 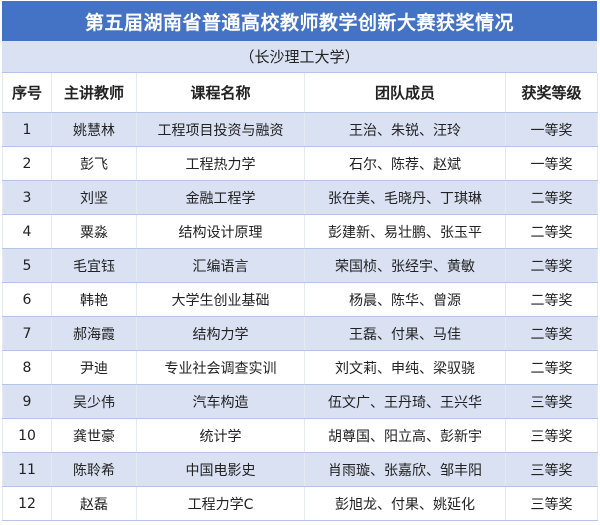 What do you see at coordinates (220, 401) in the screenshot?
I see `cell-course: 汽车构造` at bounding box center [220, 401].